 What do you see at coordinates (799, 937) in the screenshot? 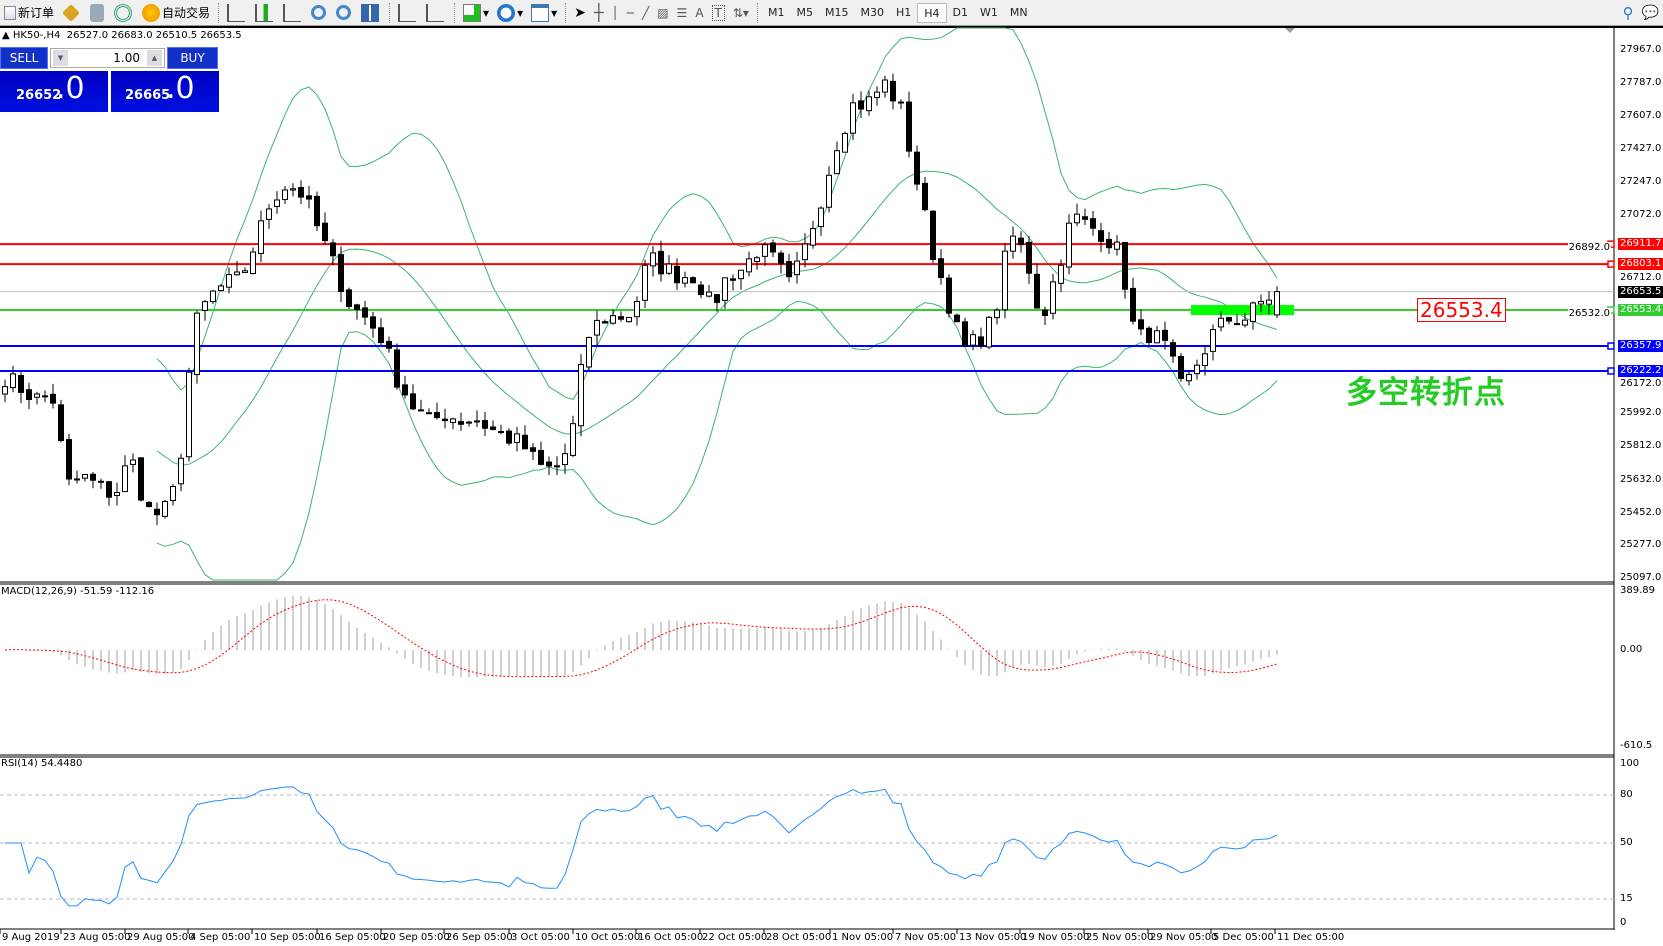
I see `time-axis-label: 28 Oct 05:00` at bounding box center [799, 937].